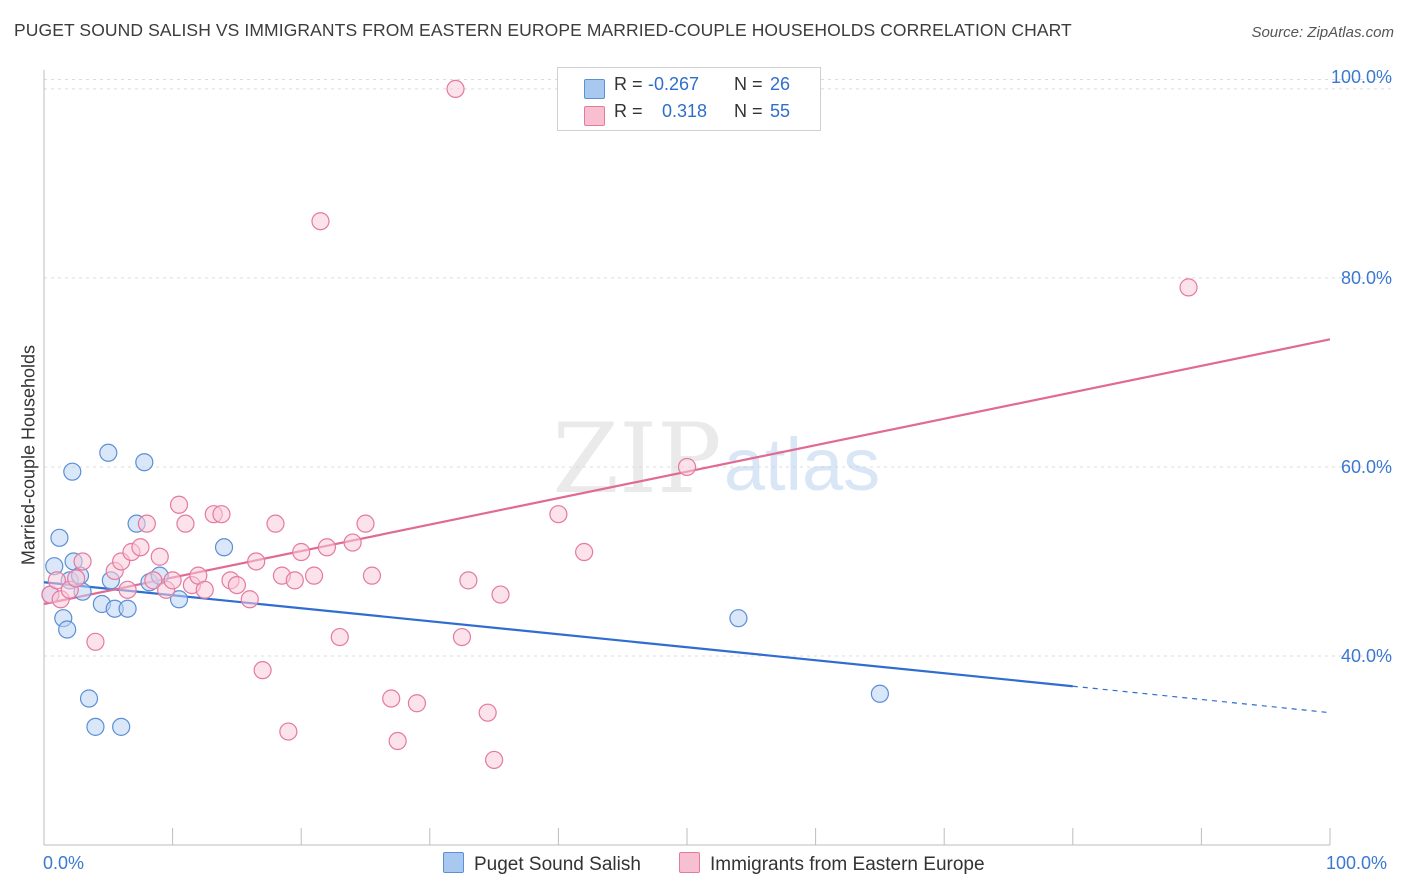 The image size is (1406, 892). Describe the element at coordinates (689, 862) in the screenshot. I see `series-swatch-eastern-europe` at that location.